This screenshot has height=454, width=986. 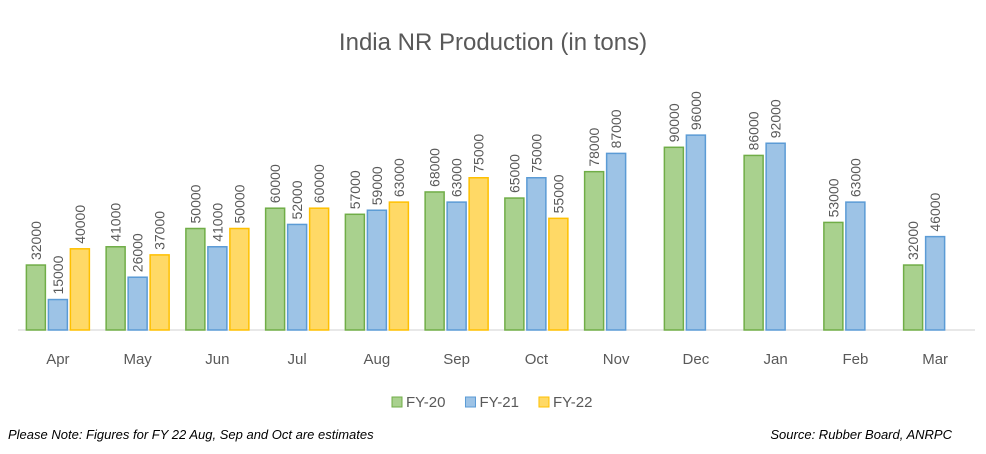 I want to click on chart-title: India NR Production (in tons), so click(x=493, y=42).